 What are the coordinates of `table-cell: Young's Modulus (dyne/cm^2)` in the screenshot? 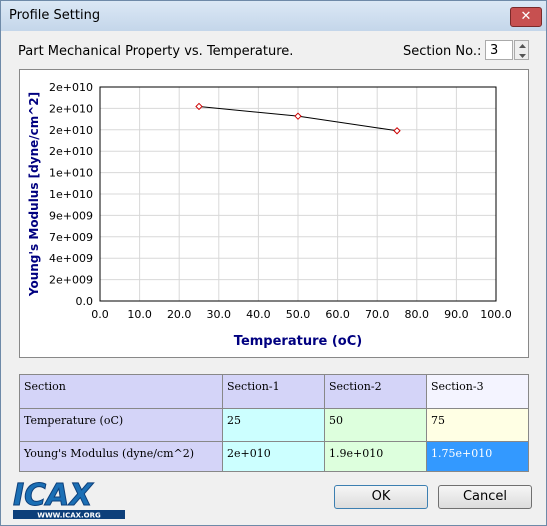 It's located at (121, 456).